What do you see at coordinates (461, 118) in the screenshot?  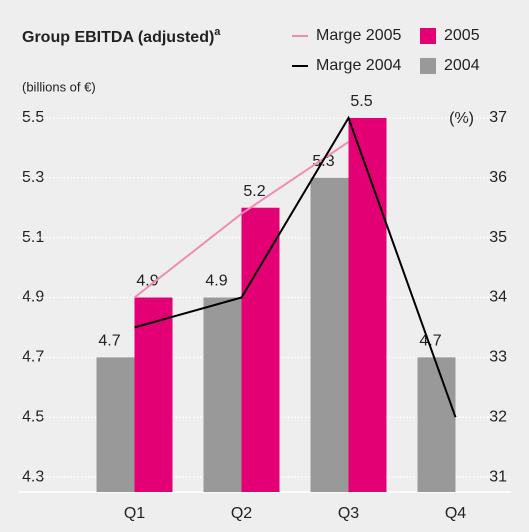 I see `y2-axis-label: (%)` at bounding box center [461, 118].